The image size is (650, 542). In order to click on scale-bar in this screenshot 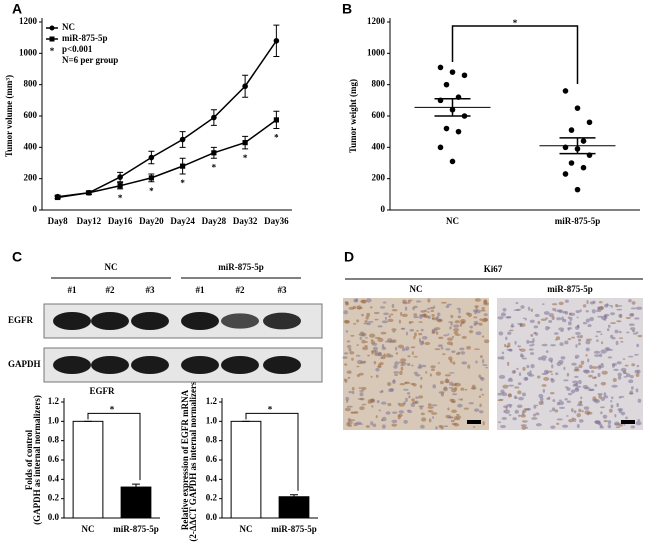, I will do `click(474, 422)`.